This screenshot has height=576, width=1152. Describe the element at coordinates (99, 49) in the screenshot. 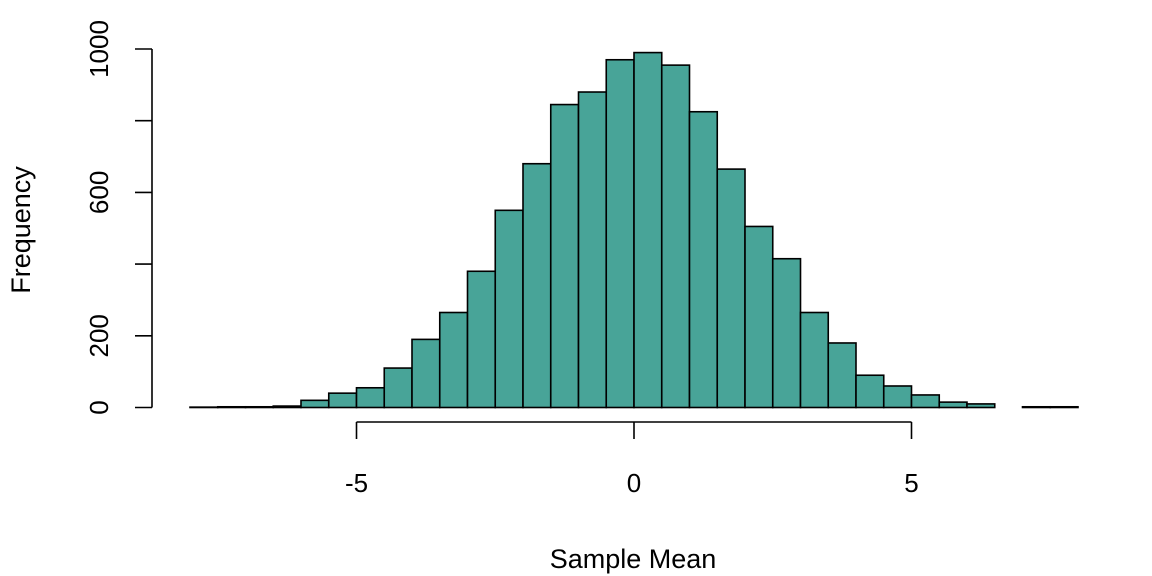

I see `y-tick-label: 1000` at that location.